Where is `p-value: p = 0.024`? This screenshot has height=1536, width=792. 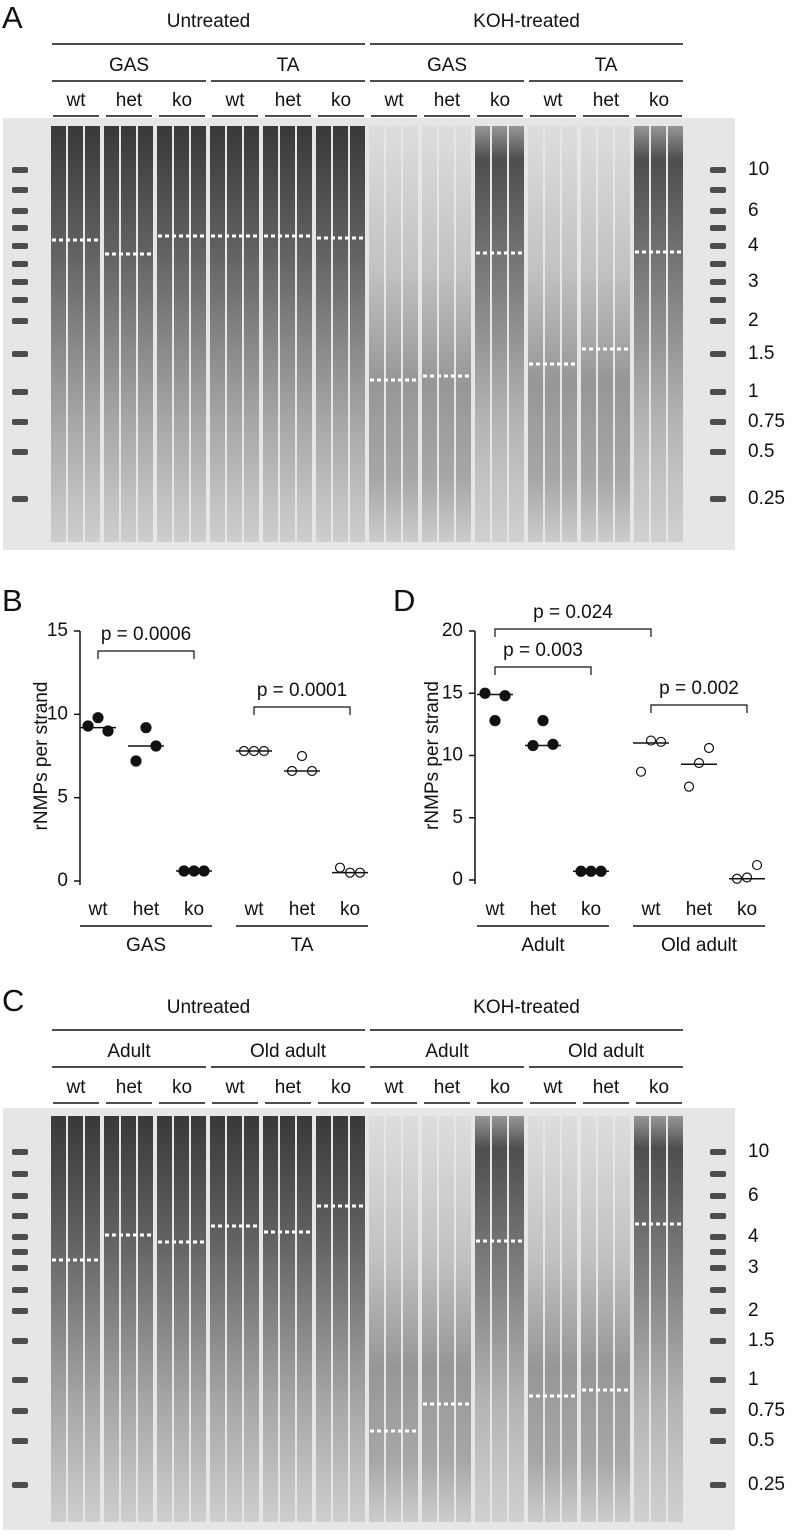 p-value: p = 0.024 is located at coordinates (573, 612).